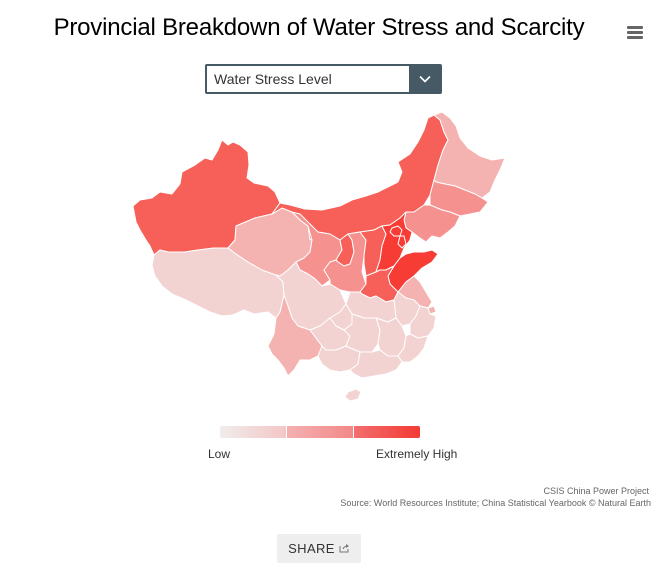 This screenshot has width=670, height=563. I want to click on legend-segment-low, so click(253, 432).